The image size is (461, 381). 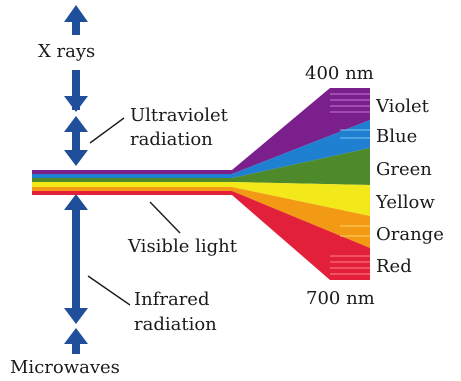 What do you see at coordinates (76, 179) in the screenshot?
I see `em-arrow-axis` at bounding box center [76, 179].